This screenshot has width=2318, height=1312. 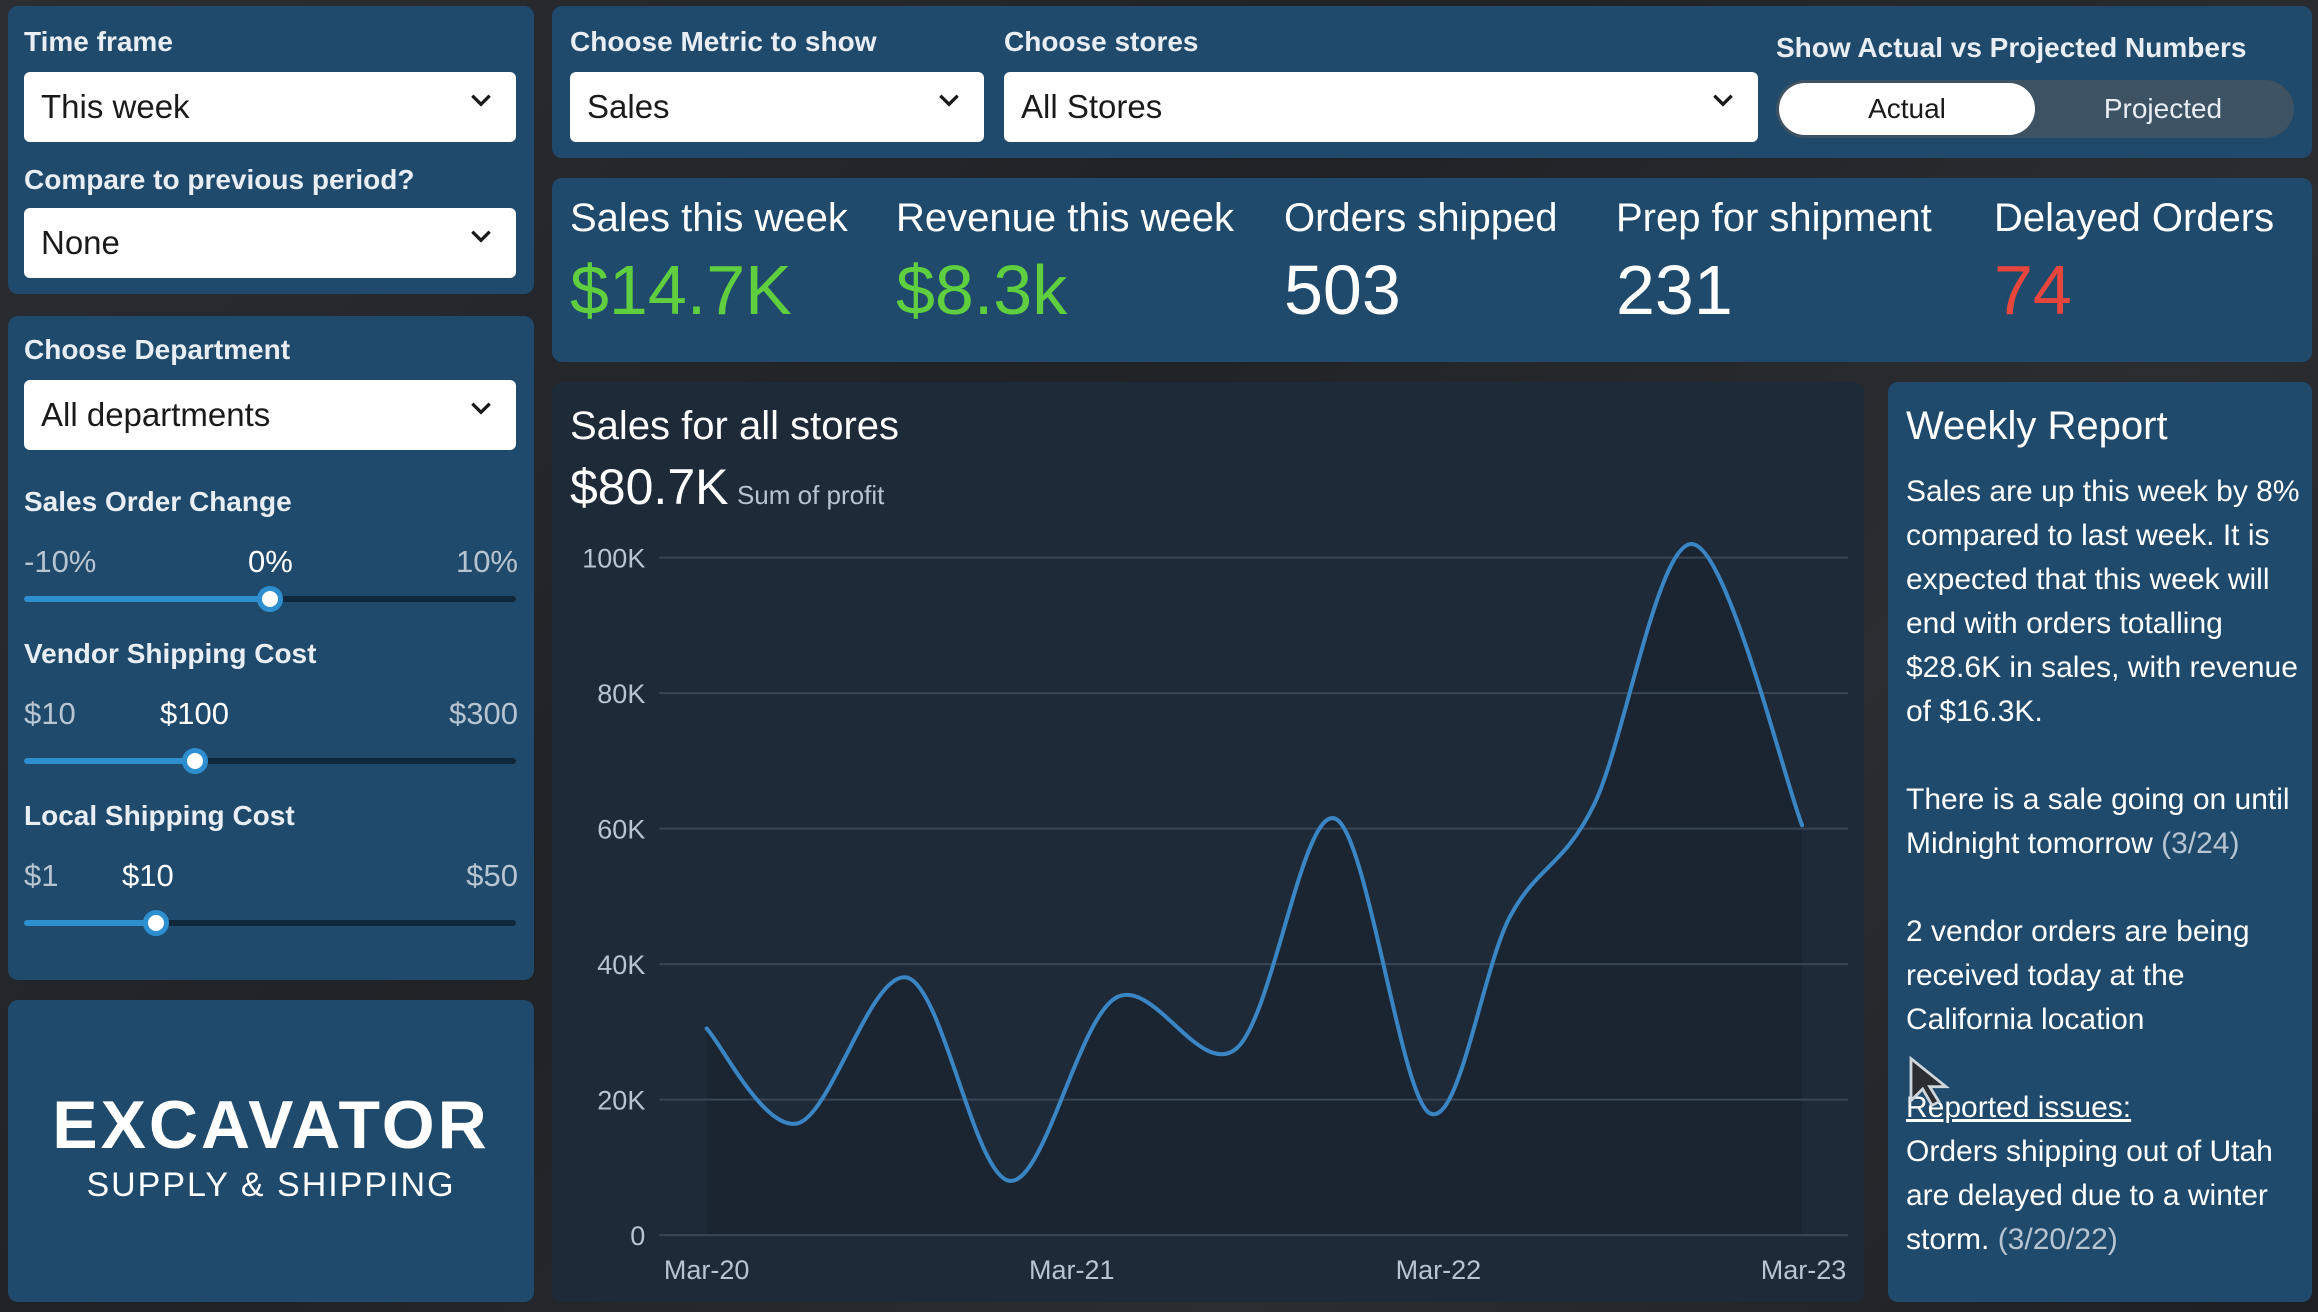 I want to click on y-tick-label: 60K, so click(x=621, y=830).